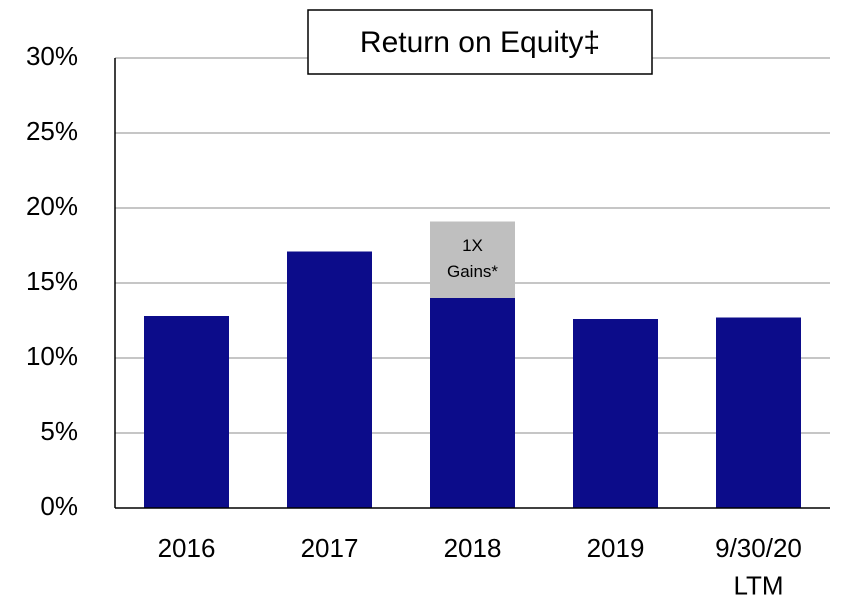  Describe the element at coordinates (52, 56) in the screenshot. I see `y-tick-label: 30%` at that location.